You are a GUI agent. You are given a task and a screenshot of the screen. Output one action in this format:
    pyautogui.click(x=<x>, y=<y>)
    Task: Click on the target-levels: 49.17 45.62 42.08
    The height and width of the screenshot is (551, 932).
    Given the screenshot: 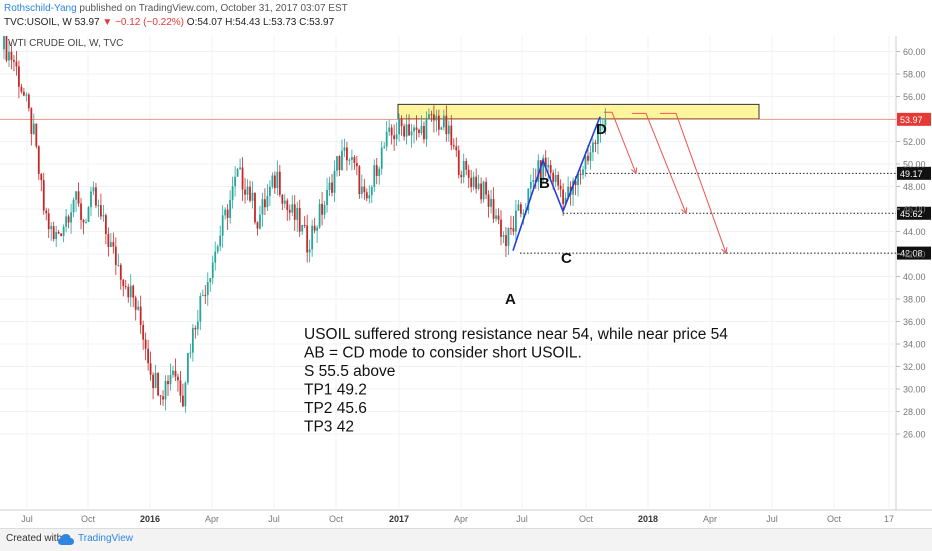 What is the action you would take?
    pyautogui.click(x=725, y=213)
    